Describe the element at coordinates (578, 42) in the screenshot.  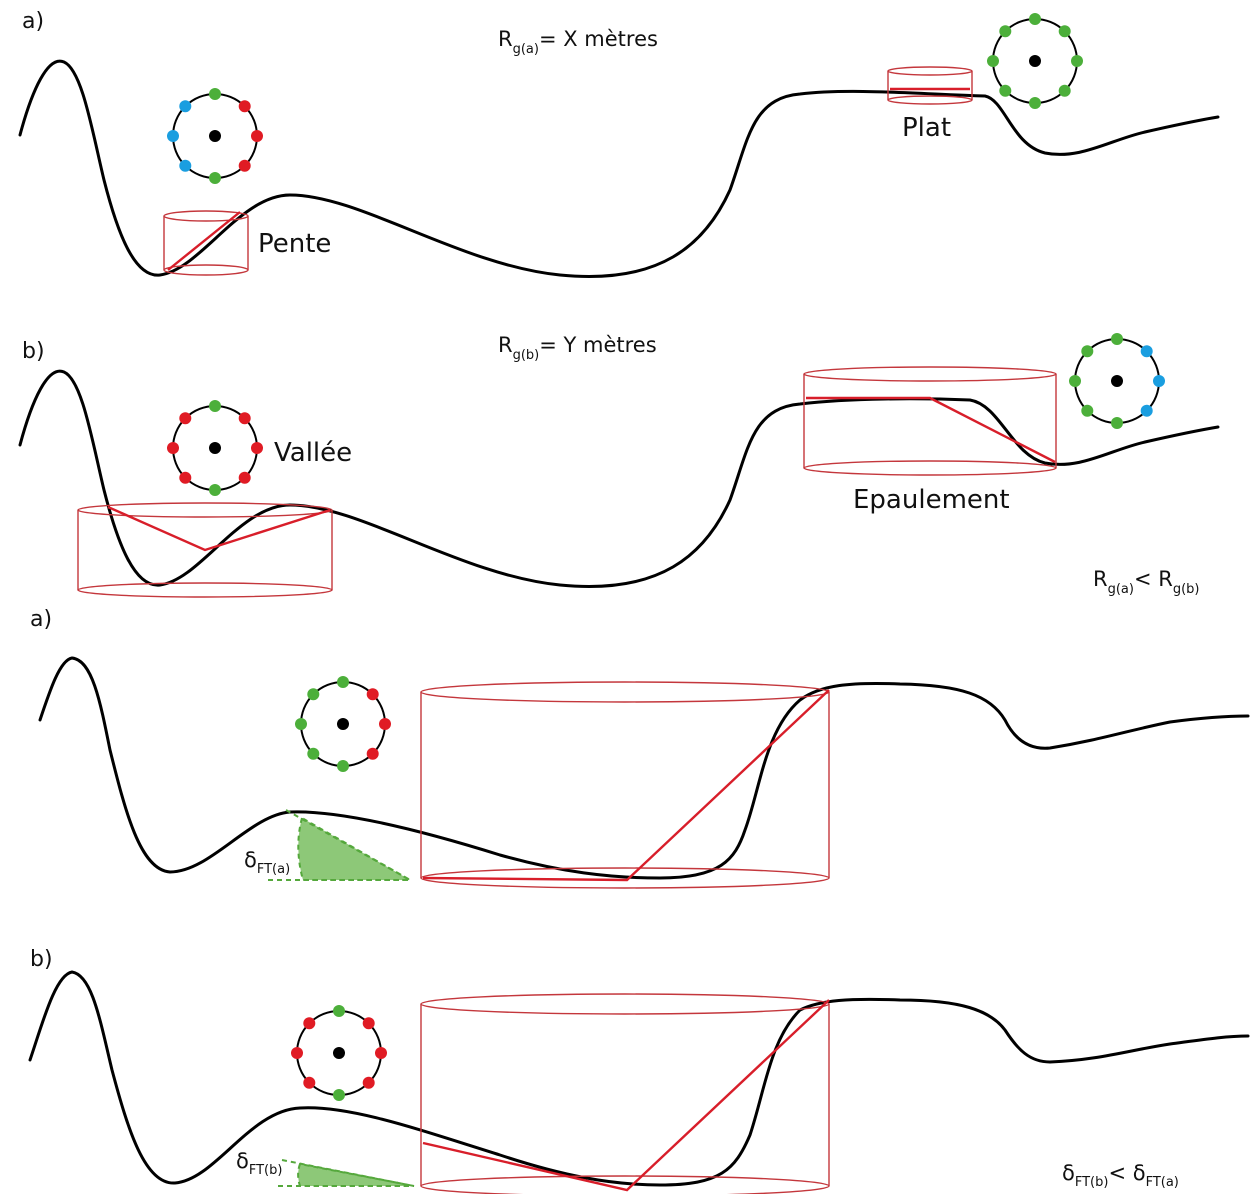
I see `rg-a-equation: Rg(a)= X mètres` at that location.